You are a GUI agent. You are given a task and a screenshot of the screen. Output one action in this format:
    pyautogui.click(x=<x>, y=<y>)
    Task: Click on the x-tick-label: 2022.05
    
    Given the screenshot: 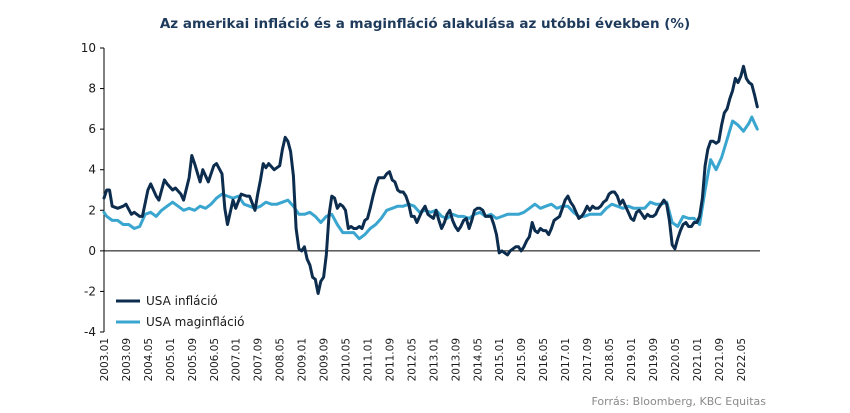 What is the action you would take?
    pyautogui.click(x=742, y=359)
    